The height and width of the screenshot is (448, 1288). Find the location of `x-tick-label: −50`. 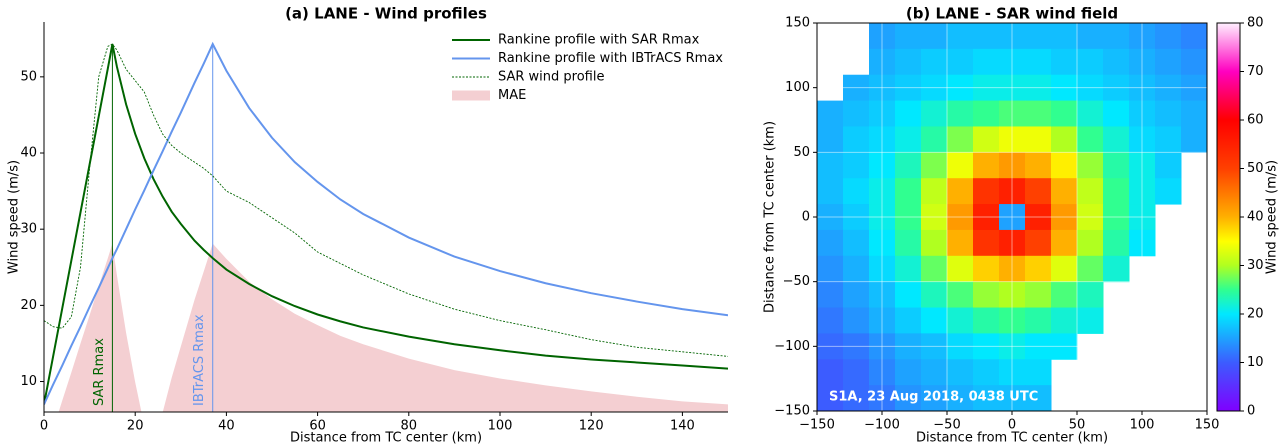

x-tick-label: −50 is located at coordinates (946, 425).